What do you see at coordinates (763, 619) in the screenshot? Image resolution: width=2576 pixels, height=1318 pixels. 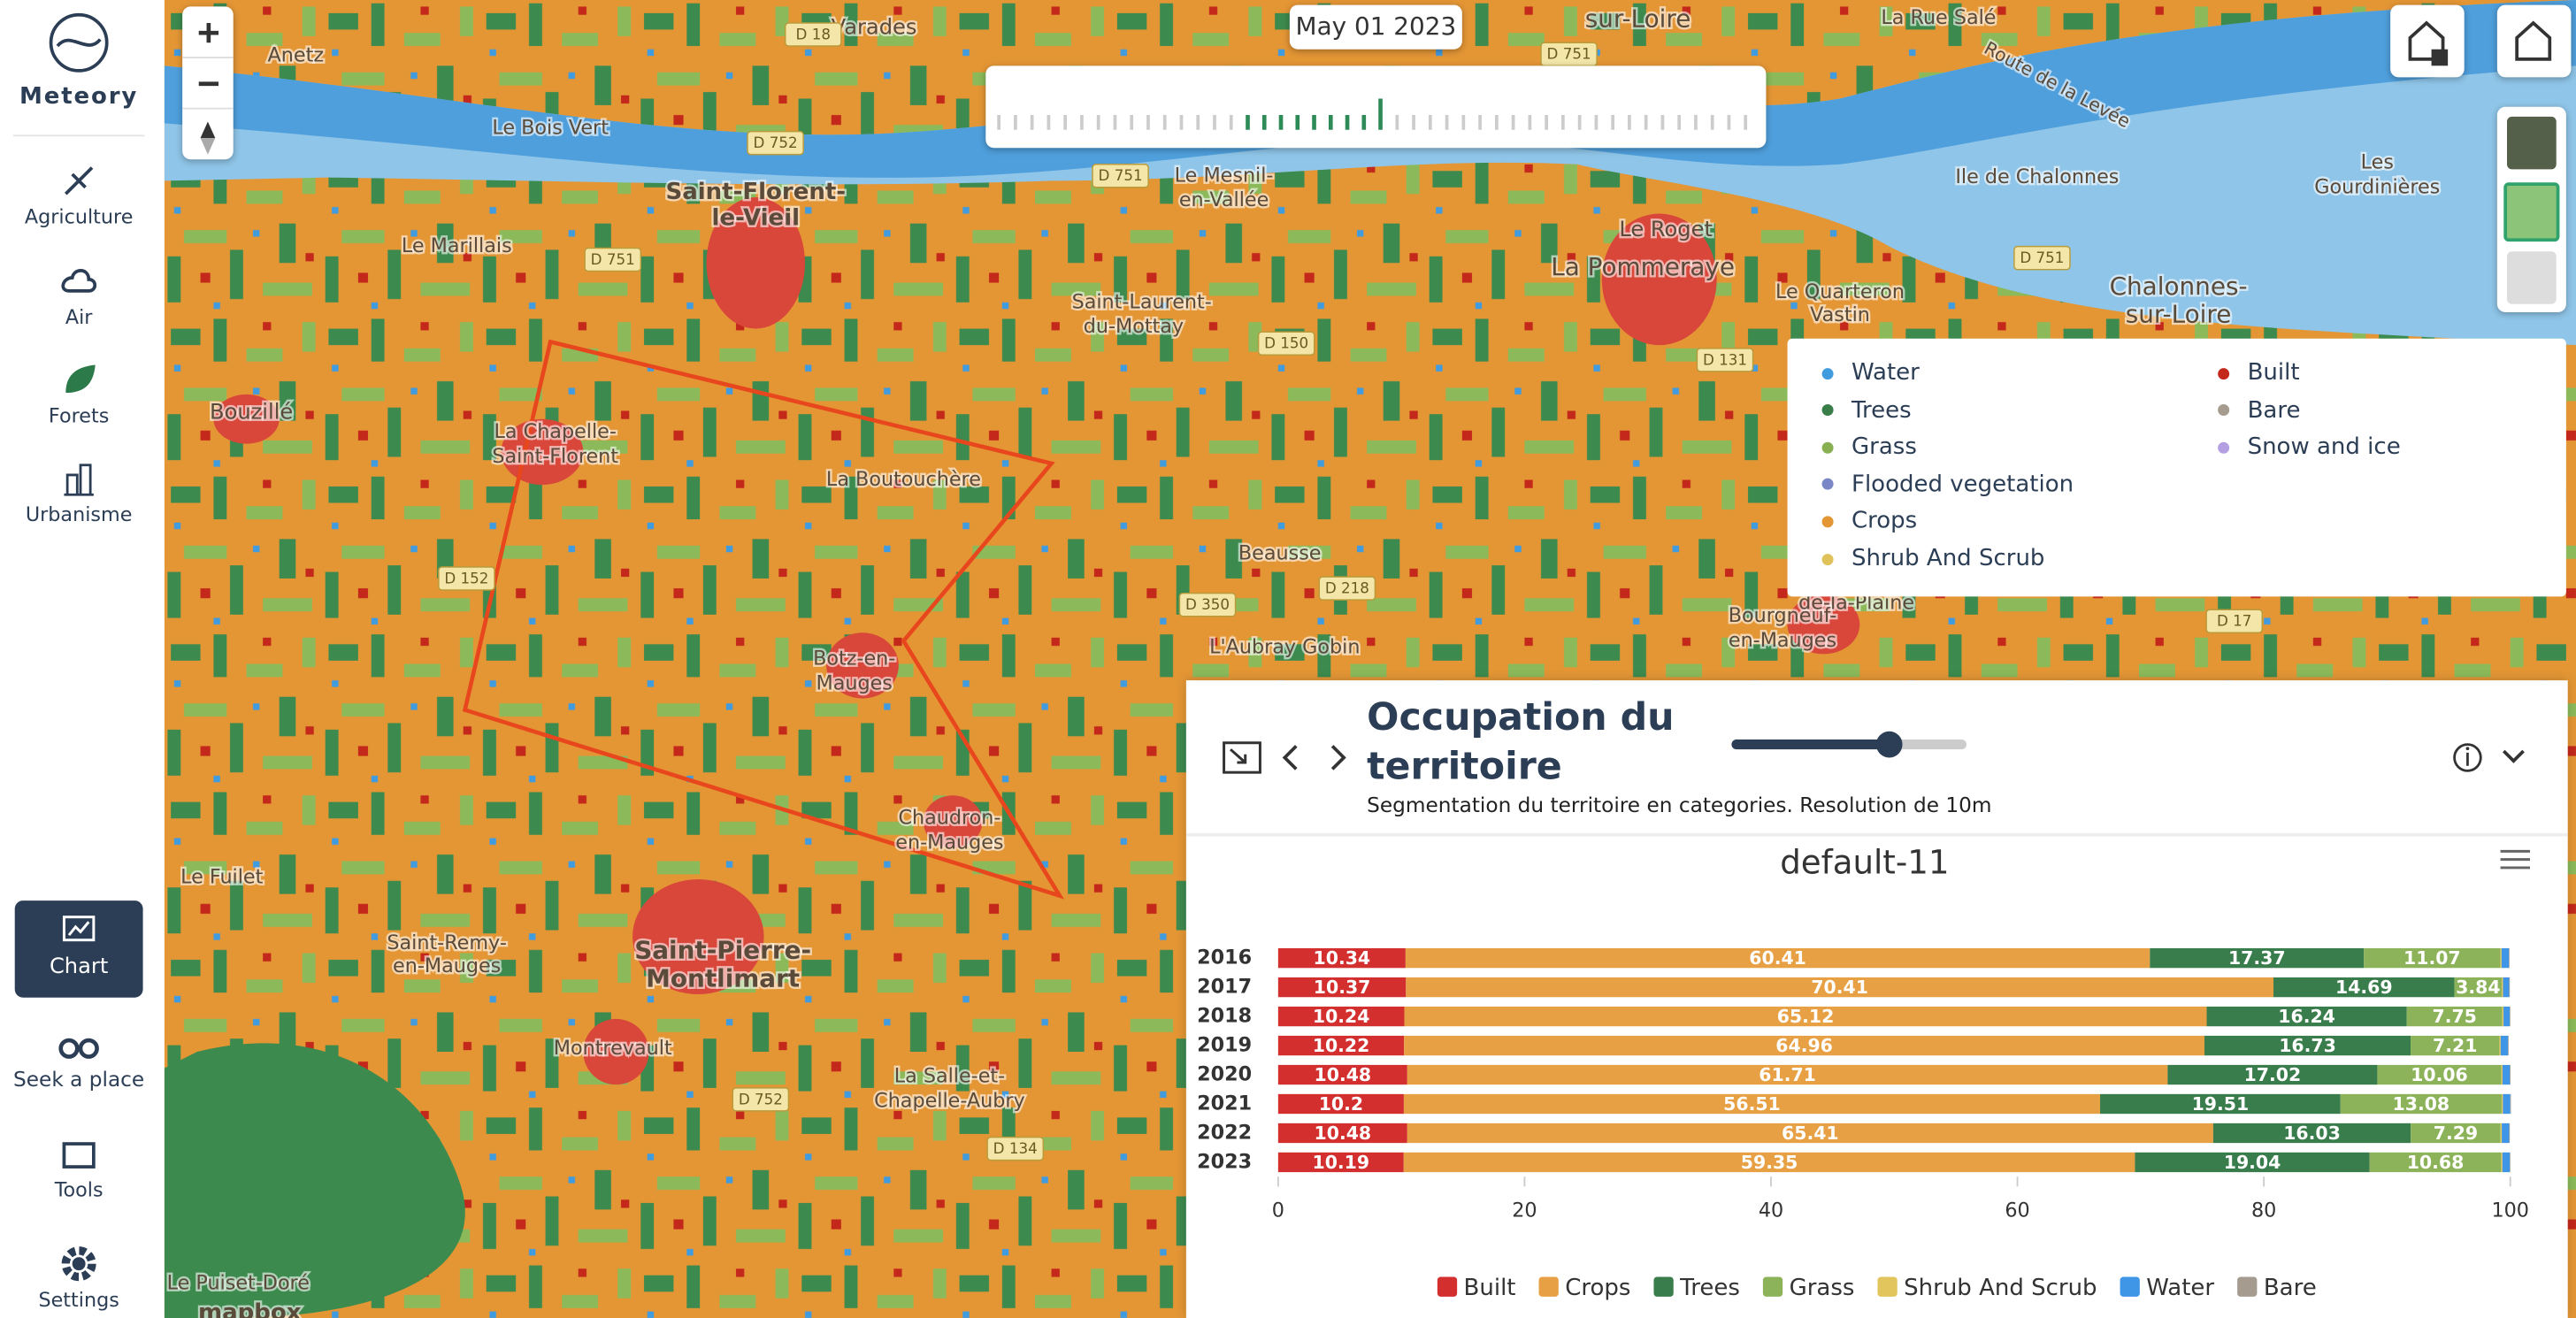 I see `area-polygon` at bounding box center [763, 619].